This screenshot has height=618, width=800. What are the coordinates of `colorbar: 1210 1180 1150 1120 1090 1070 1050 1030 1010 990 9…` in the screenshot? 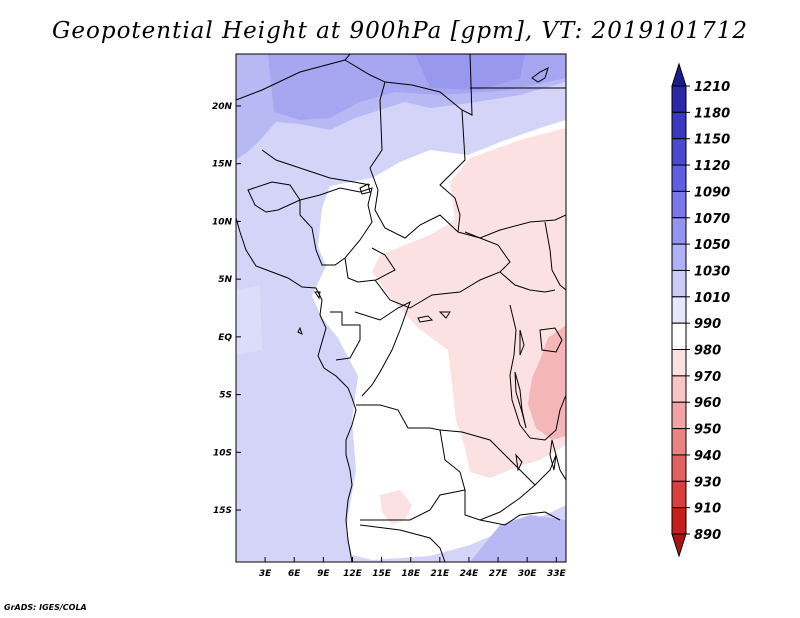 It's located at (700, 310).